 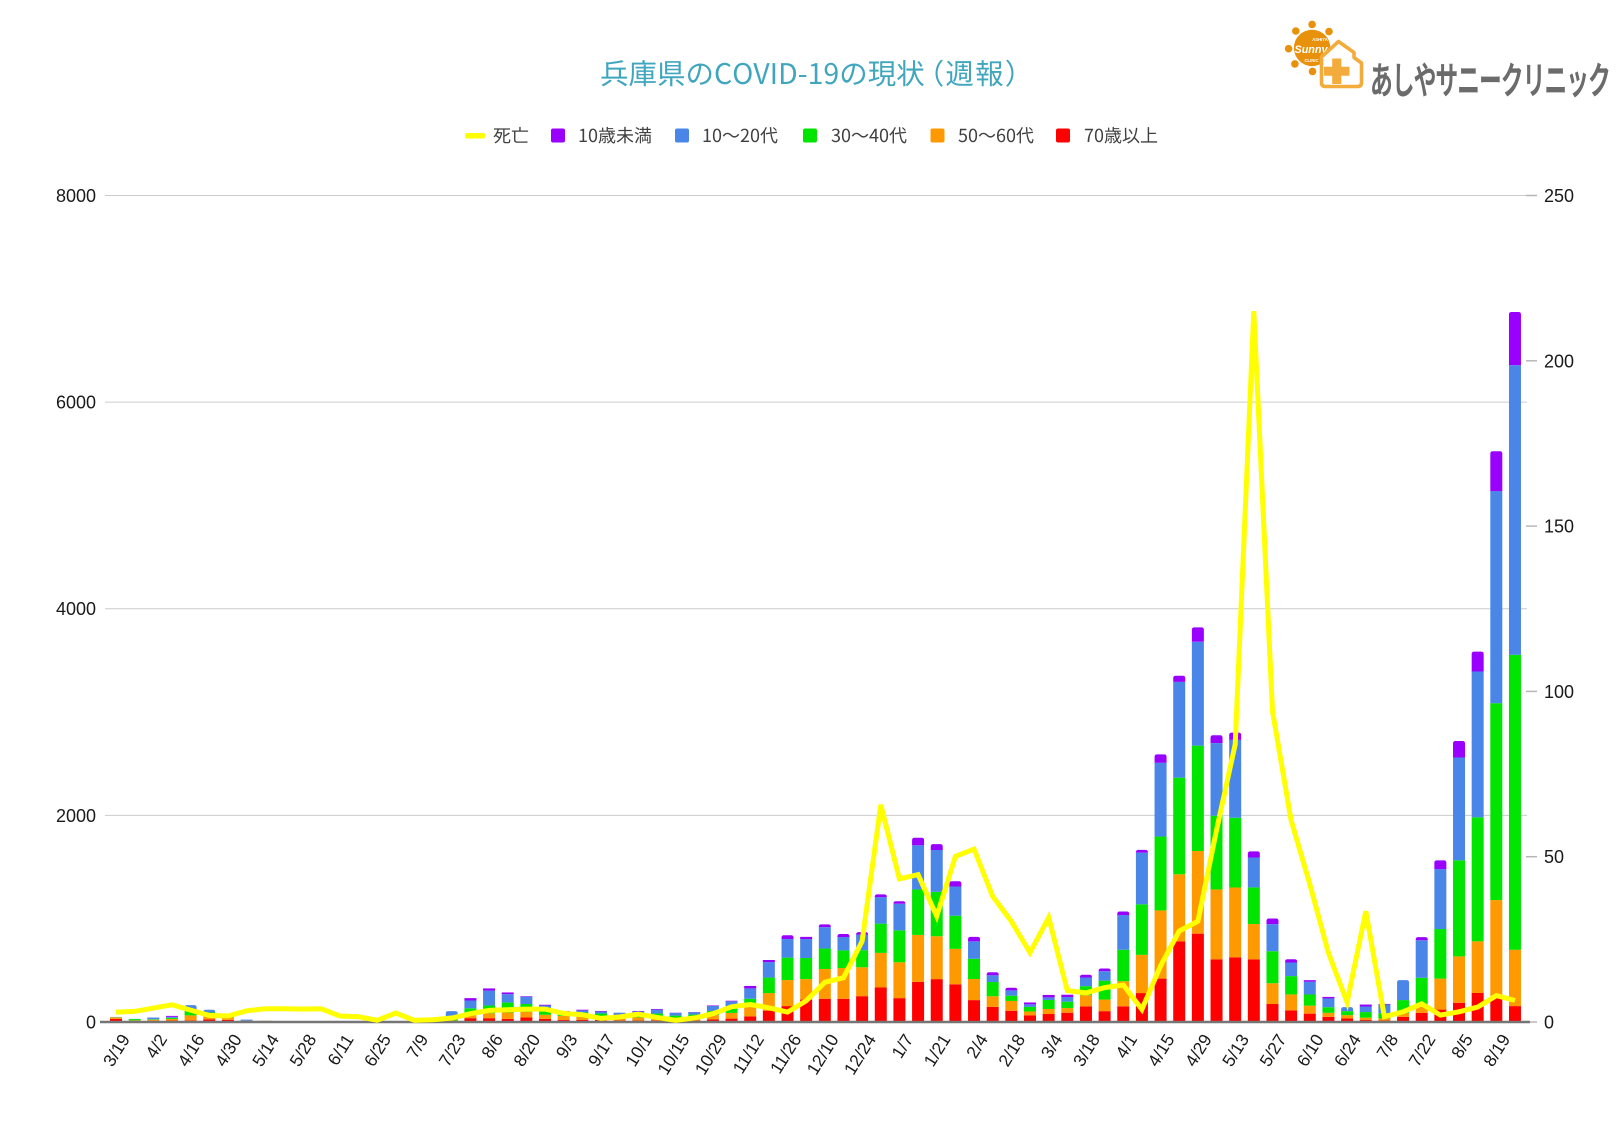 What do you see at coordinates (76, 816) in the screenshot?
I see `svg-text: 2000` at bounding box center [76, 816].